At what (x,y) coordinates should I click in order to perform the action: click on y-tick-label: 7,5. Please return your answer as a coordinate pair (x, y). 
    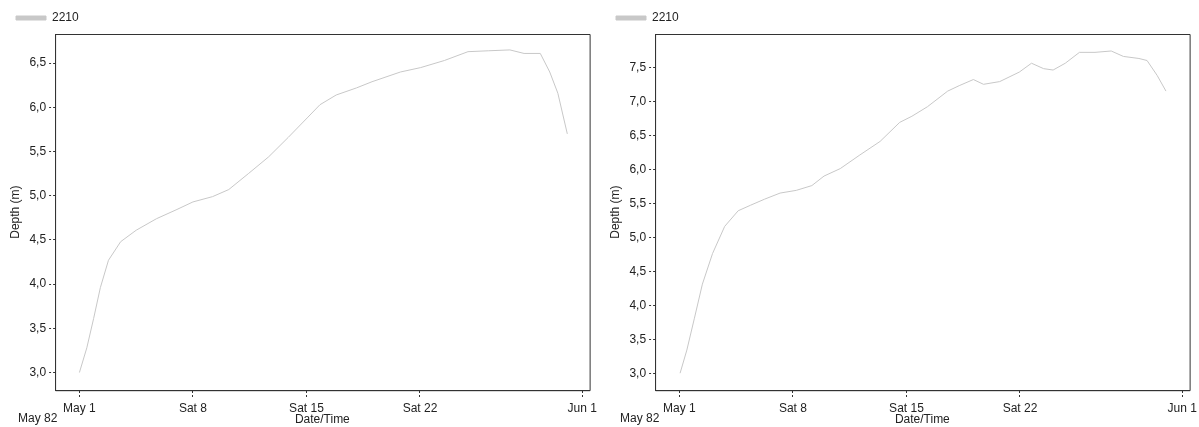
    Looking at the image, I should click on (638, 66).